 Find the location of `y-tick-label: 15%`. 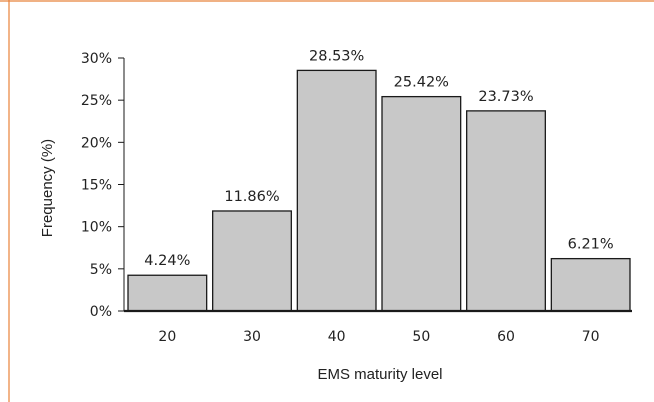

y-tick-label: 15% is located at coordinates (96, 186).